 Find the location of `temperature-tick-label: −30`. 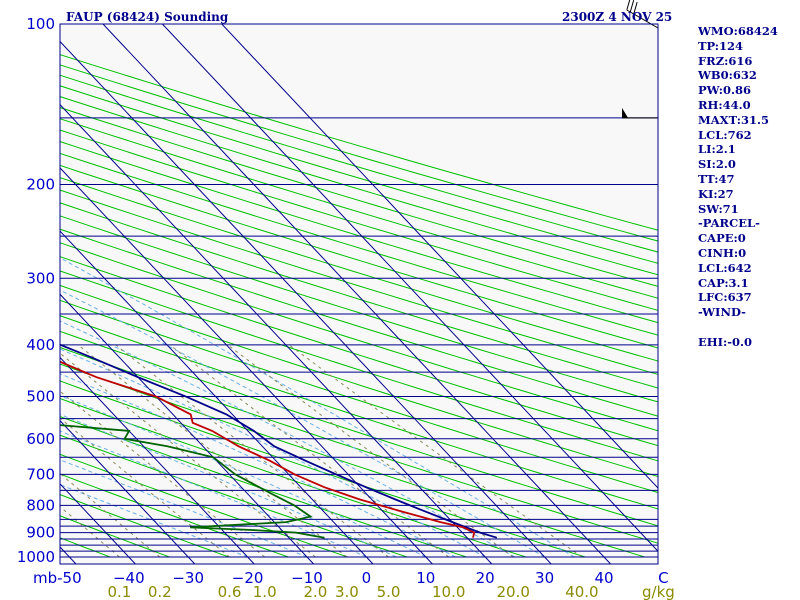

temperature-tick-label: −30 is located at coordinates (188, 578).